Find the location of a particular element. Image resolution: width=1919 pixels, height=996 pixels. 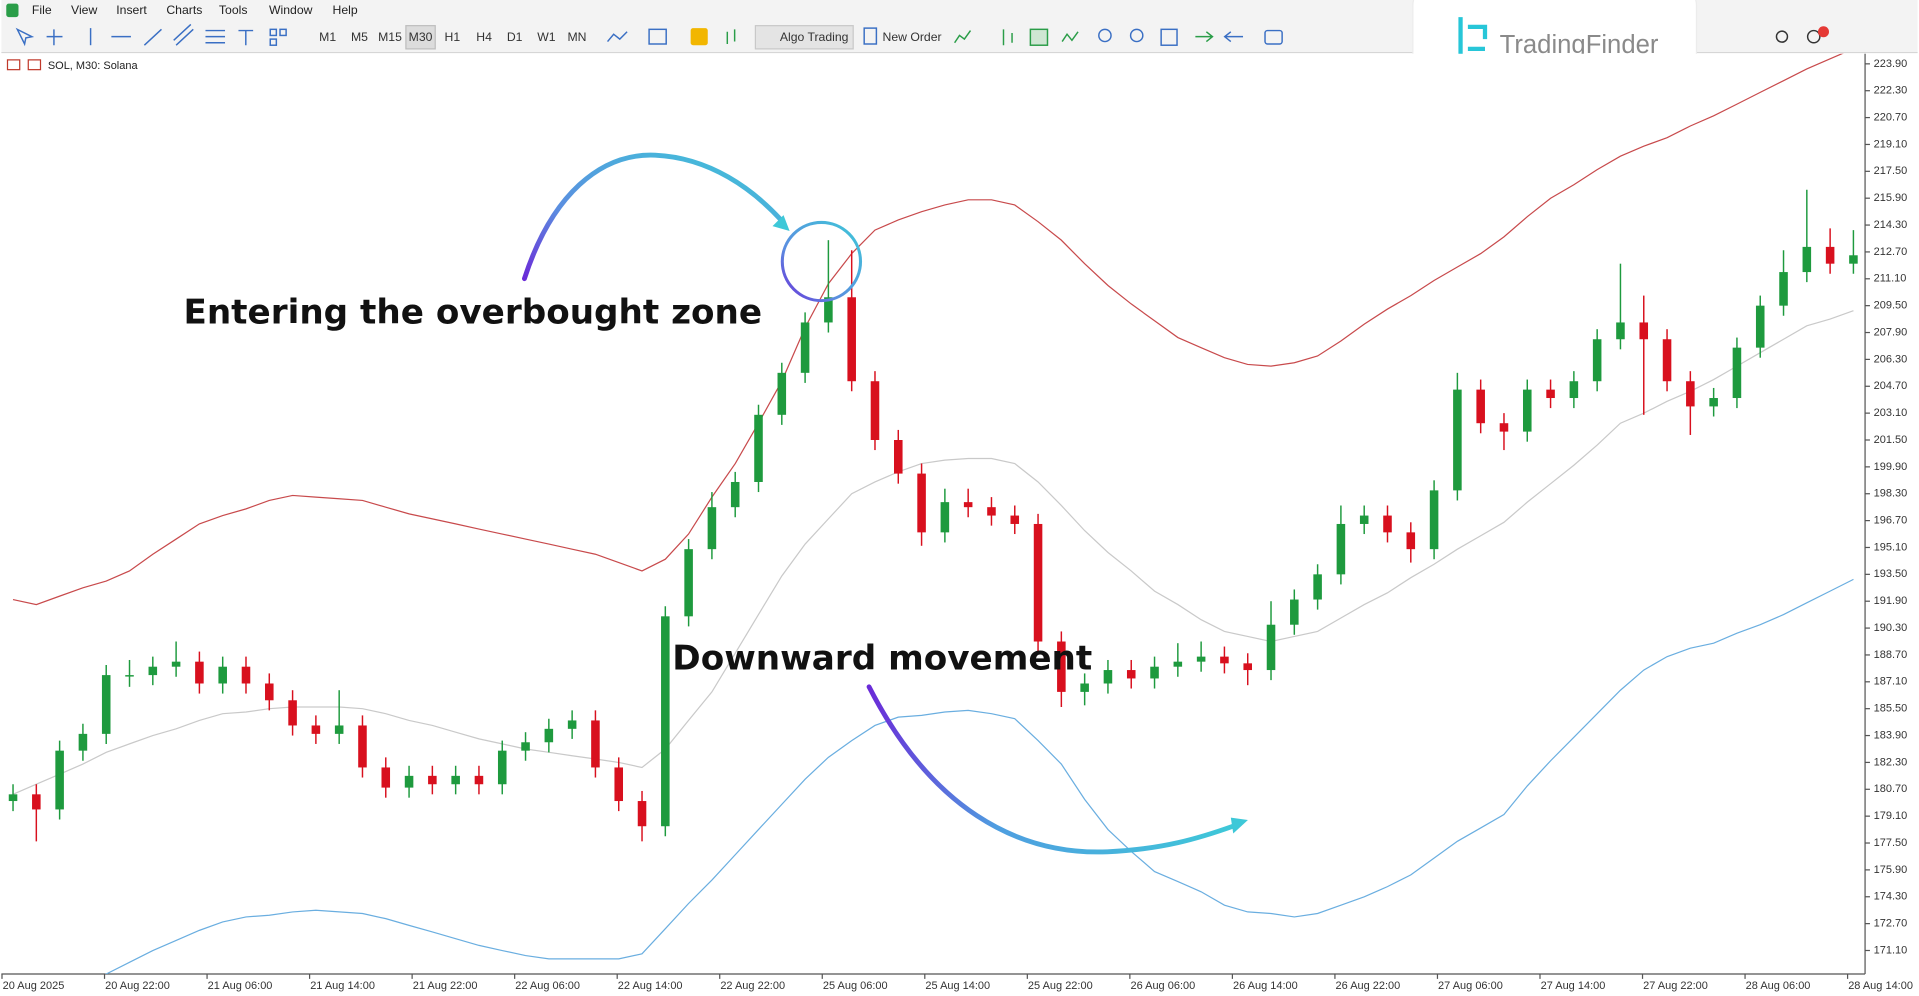

x-tick-label: 26 Aug 22:00 is located at coordinates (1368, 986).